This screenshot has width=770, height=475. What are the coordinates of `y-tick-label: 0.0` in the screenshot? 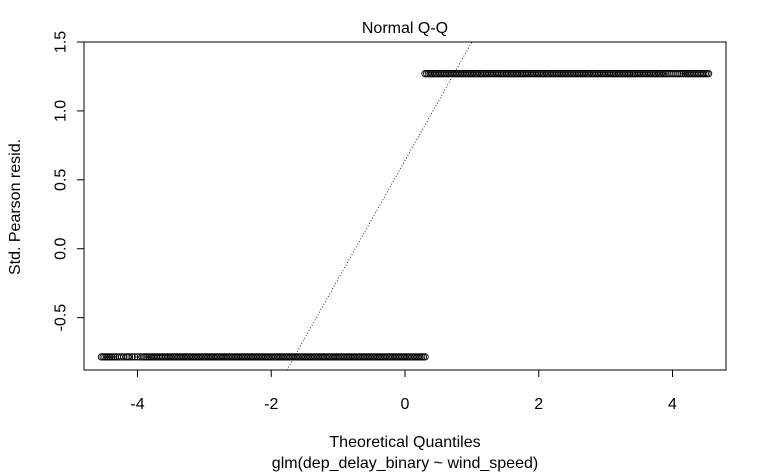 It's located at (61, 249).